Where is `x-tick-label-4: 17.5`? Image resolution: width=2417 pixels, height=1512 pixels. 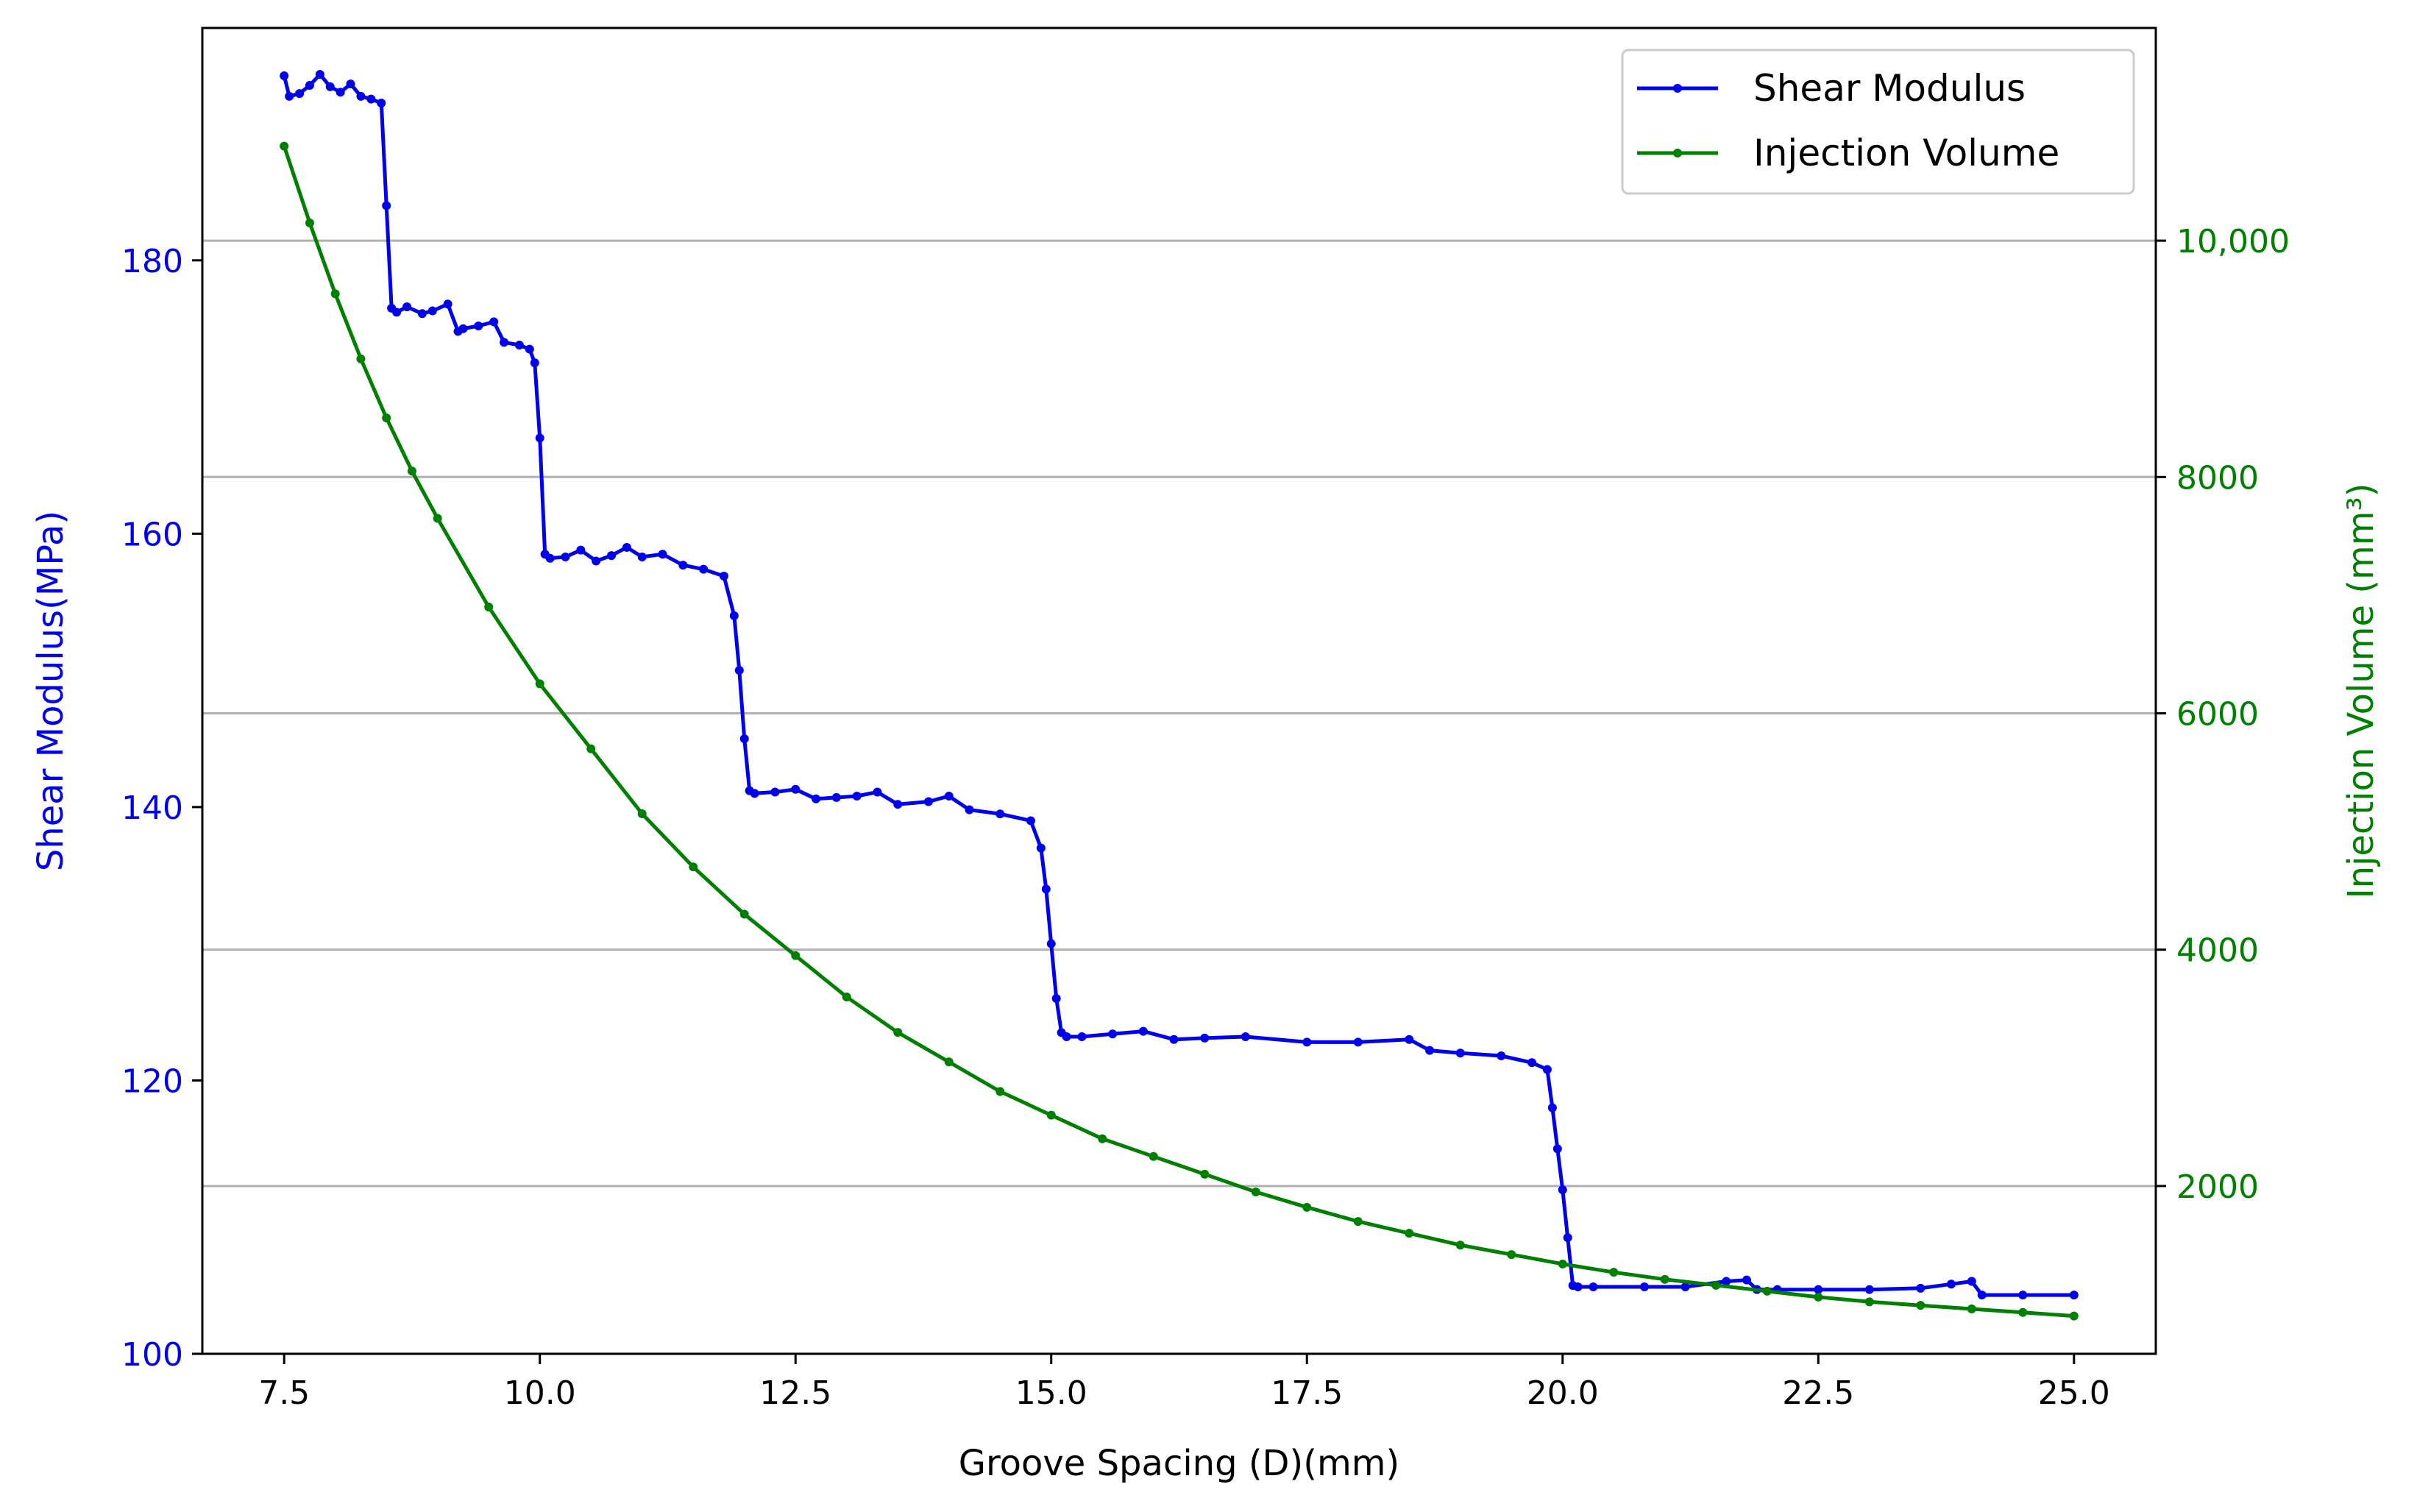 x-tick-label-4: 17.5 is located at coordinates (1307, 1393).